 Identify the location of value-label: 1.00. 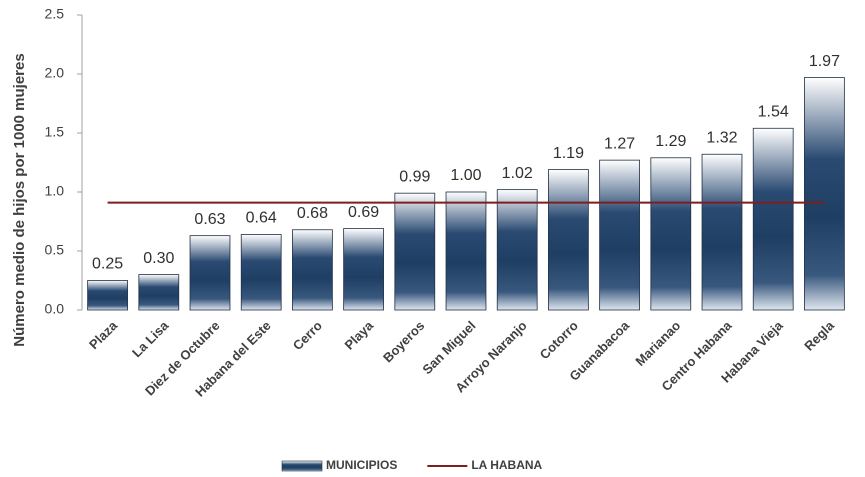
(465, 175).